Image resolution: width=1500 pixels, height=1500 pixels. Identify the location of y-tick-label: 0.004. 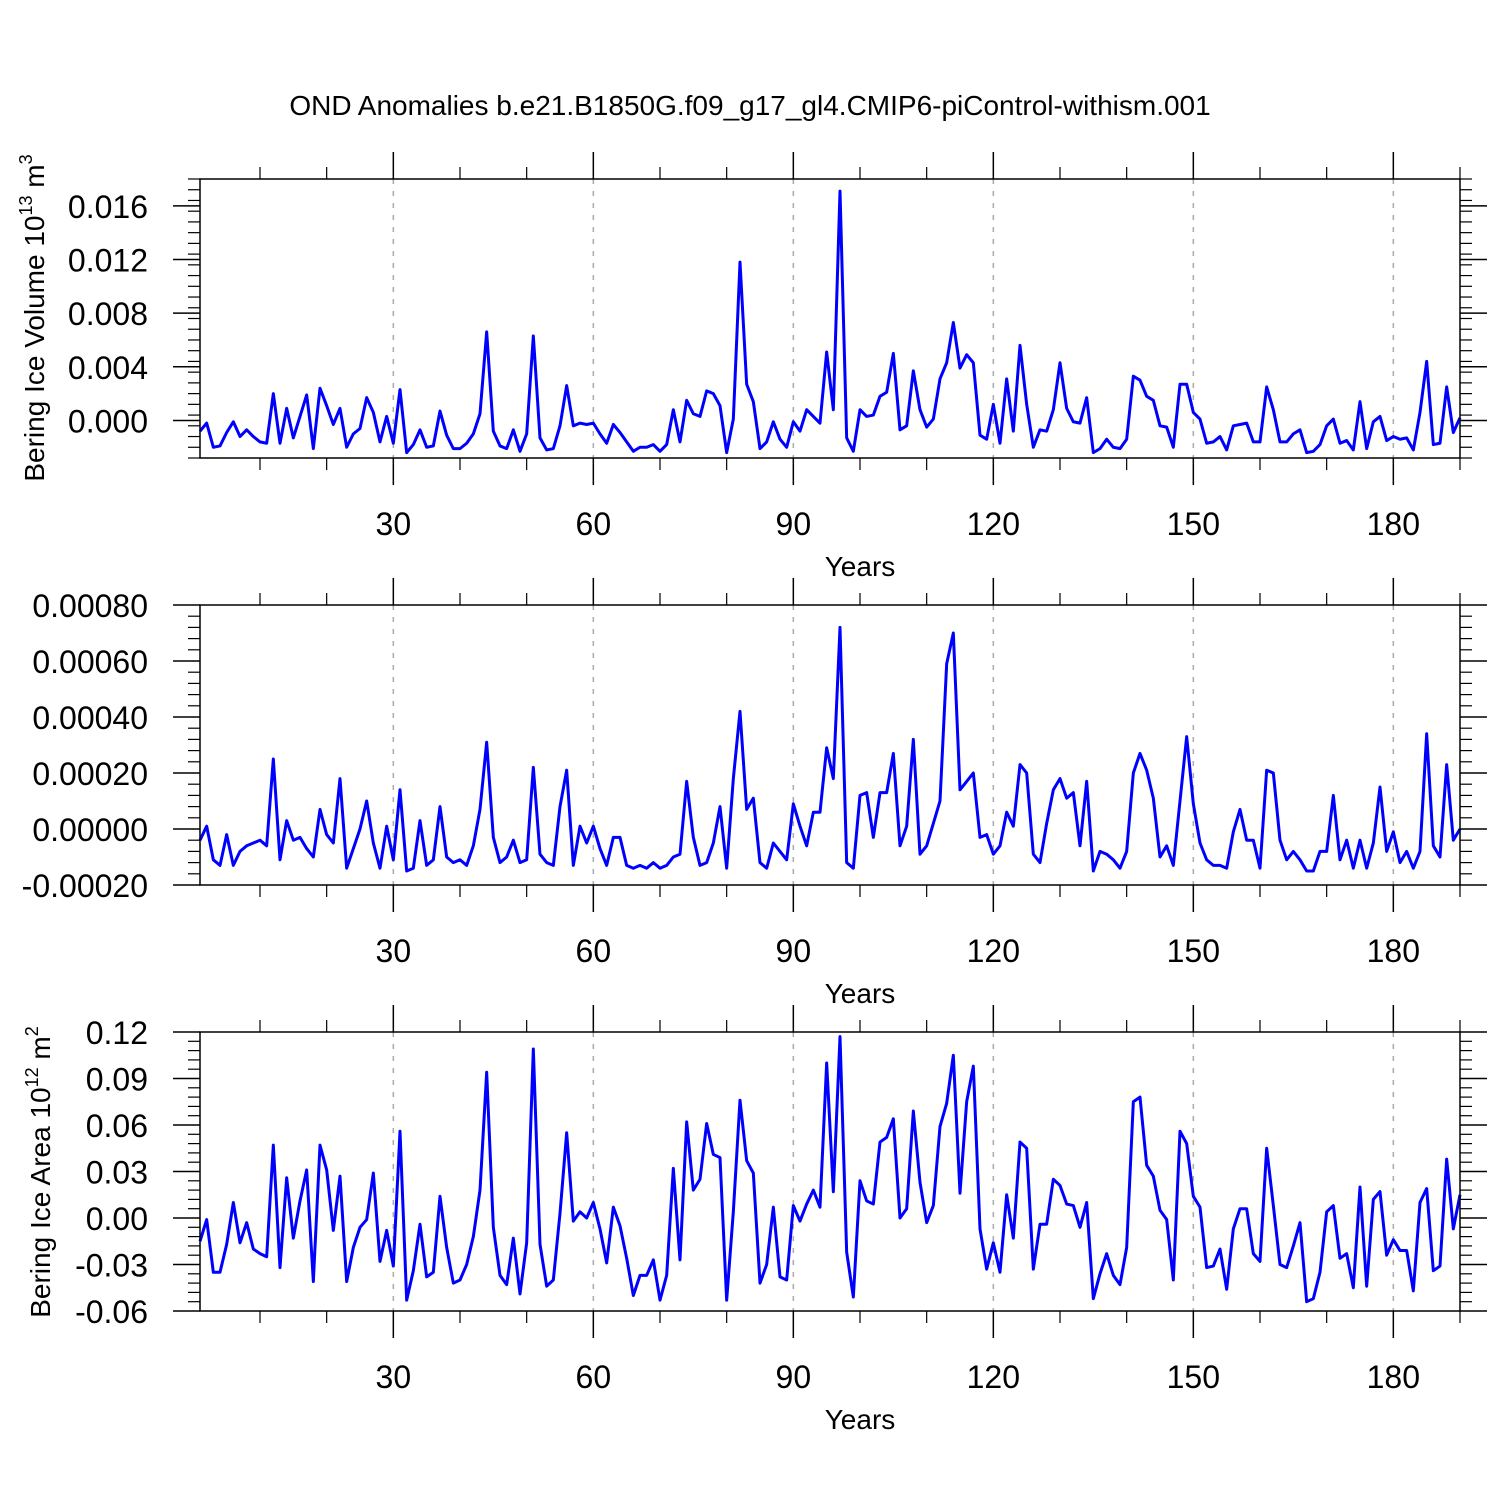
(108, 368).